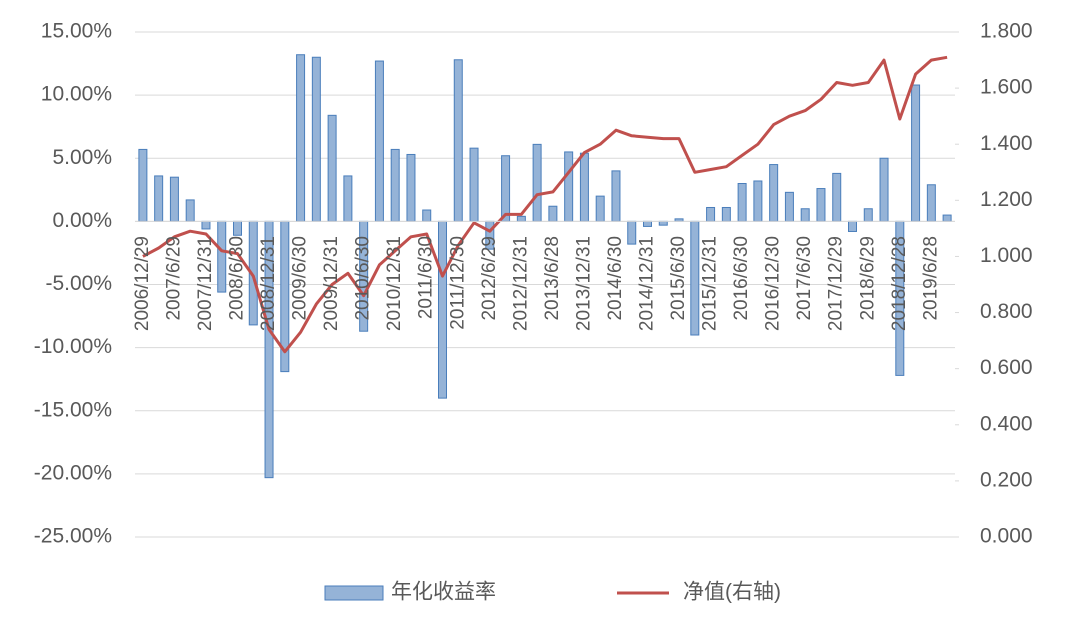  I want to click on legend-swatch, so click(354, 593).